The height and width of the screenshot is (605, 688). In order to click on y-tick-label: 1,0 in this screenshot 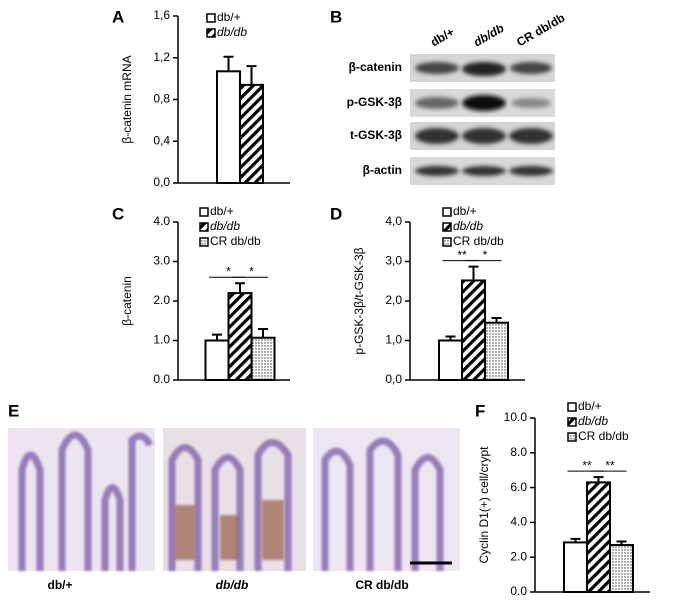, I will do `click(393, 340)`.